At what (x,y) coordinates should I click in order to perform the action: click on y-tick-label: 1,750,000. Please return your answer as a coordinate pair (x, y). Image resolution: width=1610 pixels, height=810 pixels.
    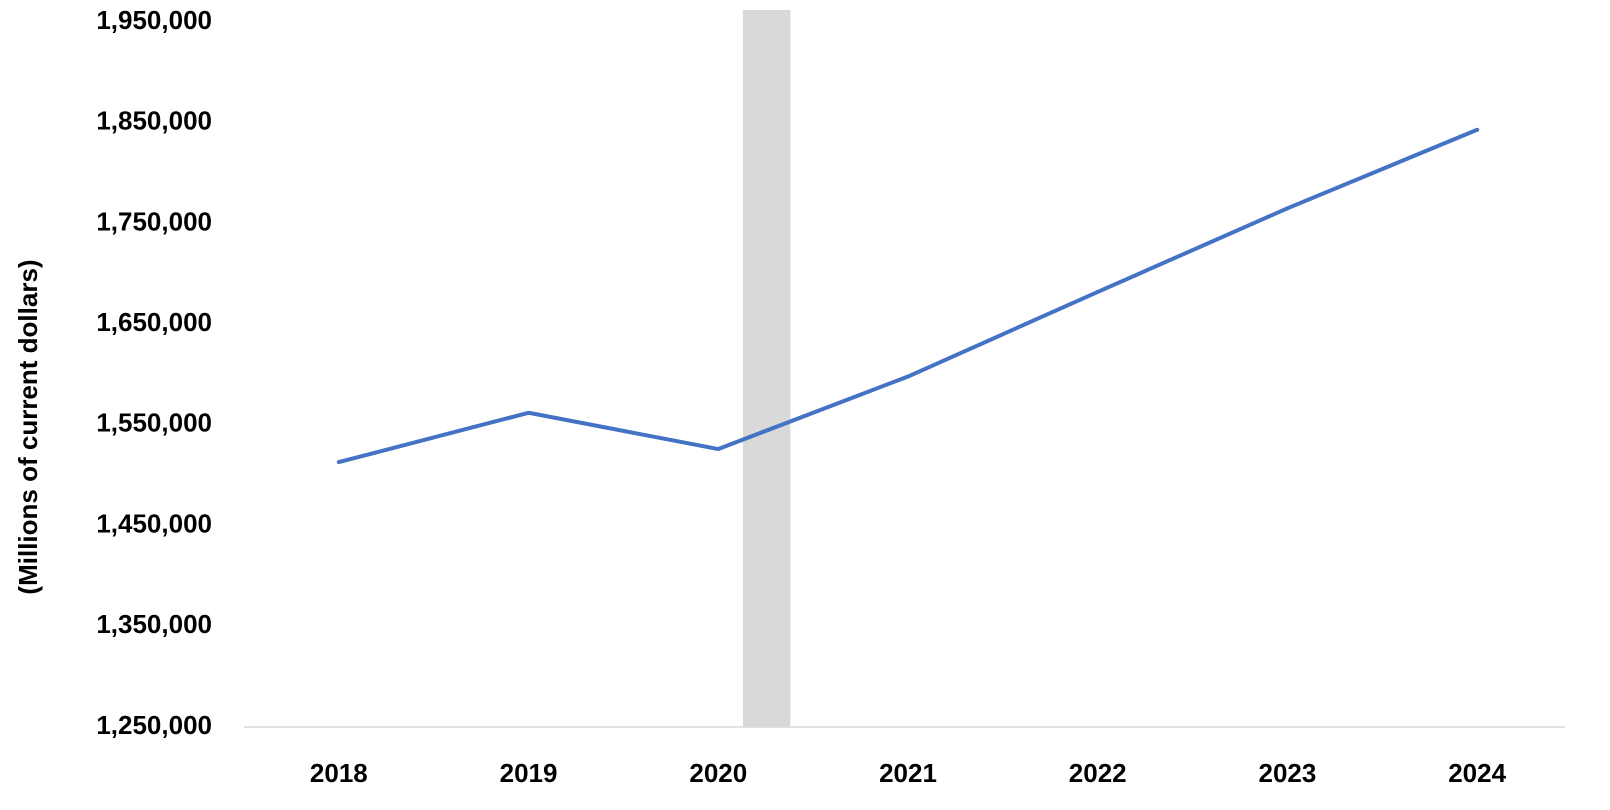
    Looking at the image, I should click on (154, 221).